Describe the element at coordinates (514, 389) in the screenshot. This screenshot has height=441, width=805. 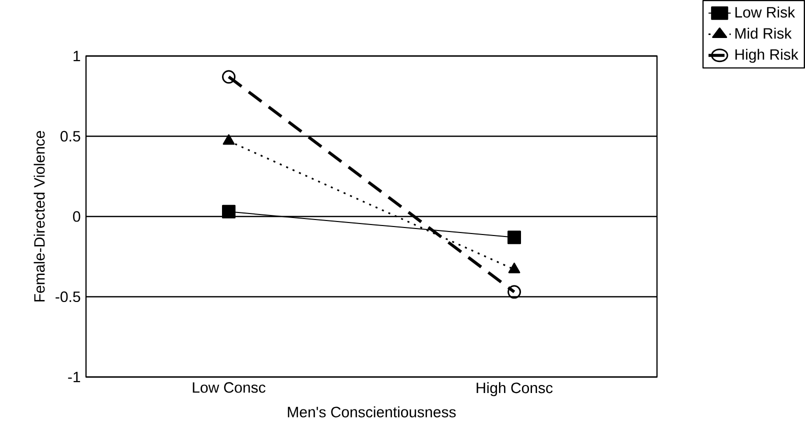
I see `x-tick-label: High Consc` at that location.